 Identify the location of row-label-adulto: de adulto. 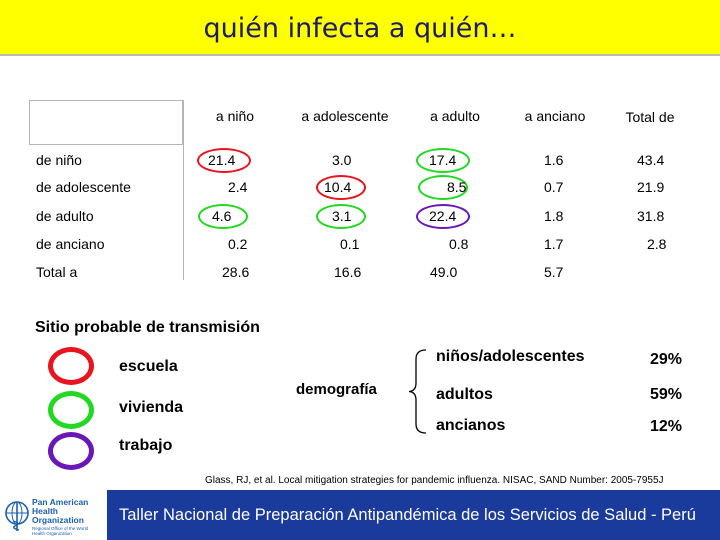
(65, 216).